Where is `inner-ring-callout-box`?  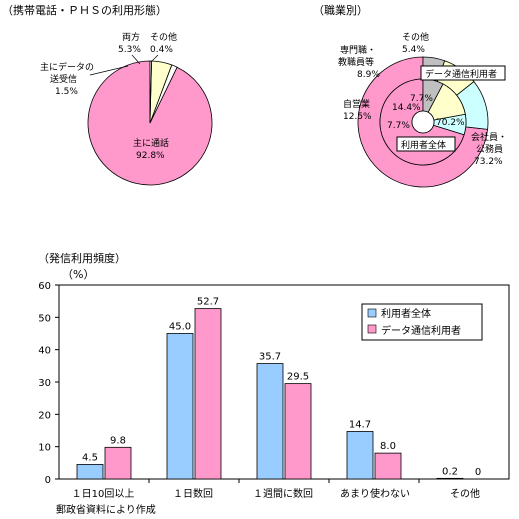
inner-ring-callout-box is located at coordinates (426, 144).